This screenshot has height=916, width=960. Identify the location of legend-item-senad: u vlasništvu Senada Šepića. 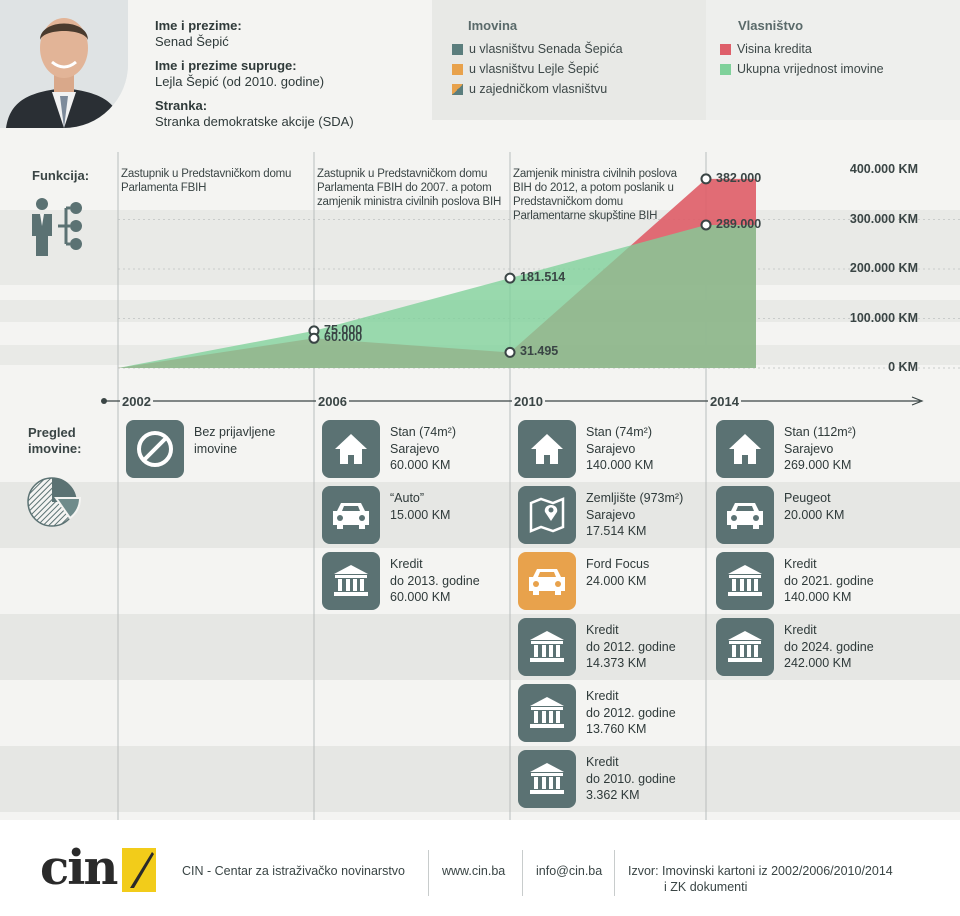
(537, 49).